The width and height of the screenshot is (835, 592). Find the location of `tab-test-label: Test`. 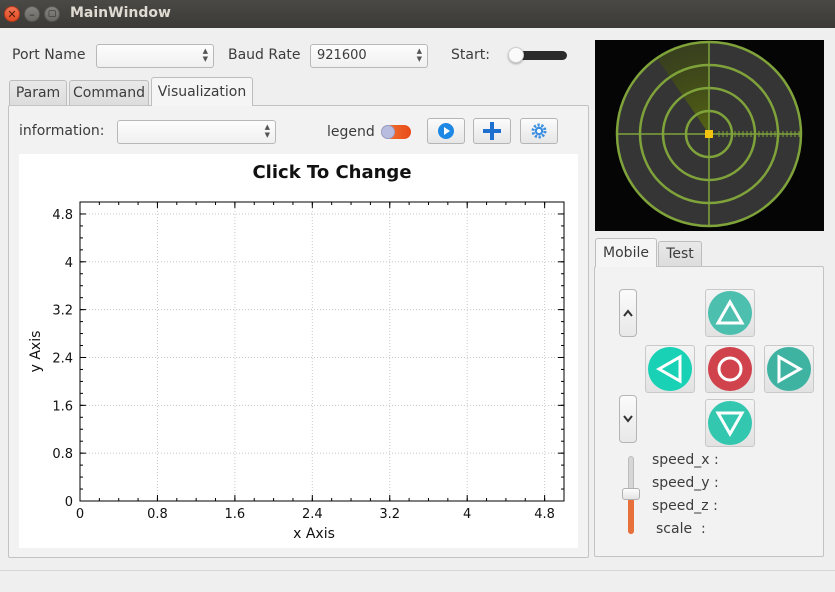

tab-test-label: Test is located at coordinates (680, 254).